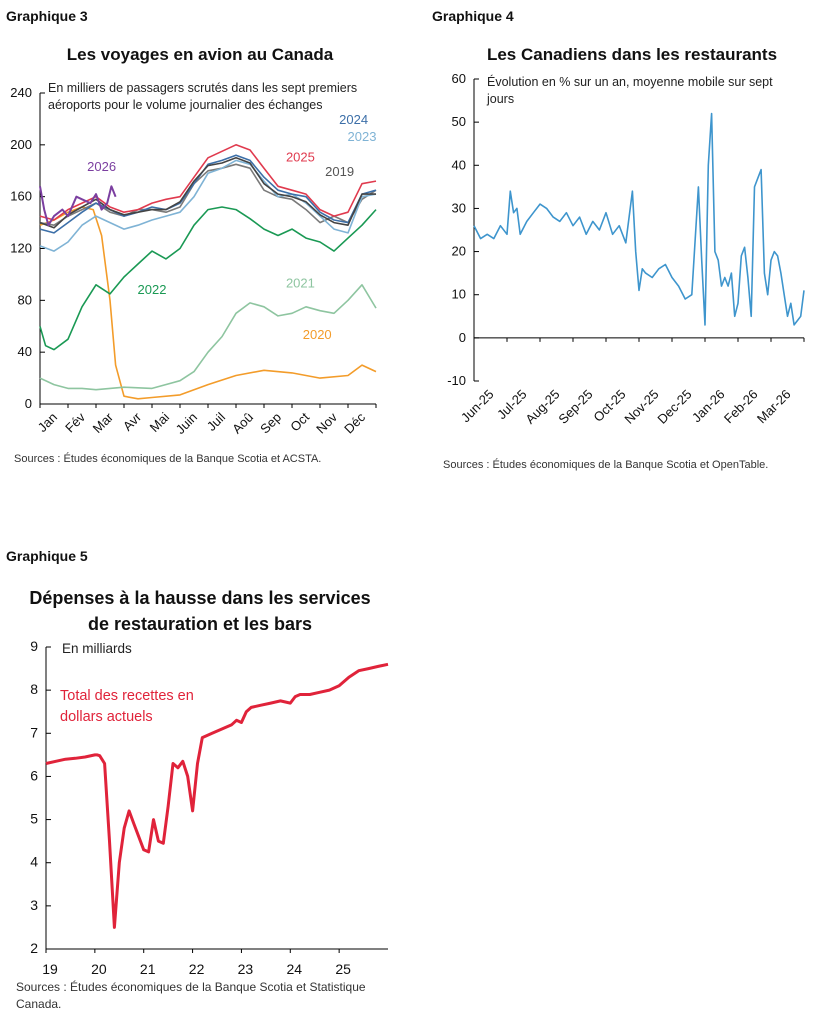 The width and height of the screenshot is (828, 1023). Describe the element at coordinates (459, 207) in the screenshot. I see `y-tick-label-g4: 30` at that location.